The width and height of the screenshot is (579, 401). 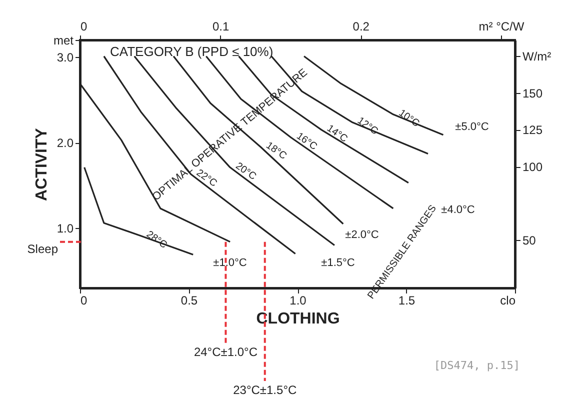 What do you see at coordinates (139, 211) in the screenshot?
I see `line-series` at bounding box center [139, 211].